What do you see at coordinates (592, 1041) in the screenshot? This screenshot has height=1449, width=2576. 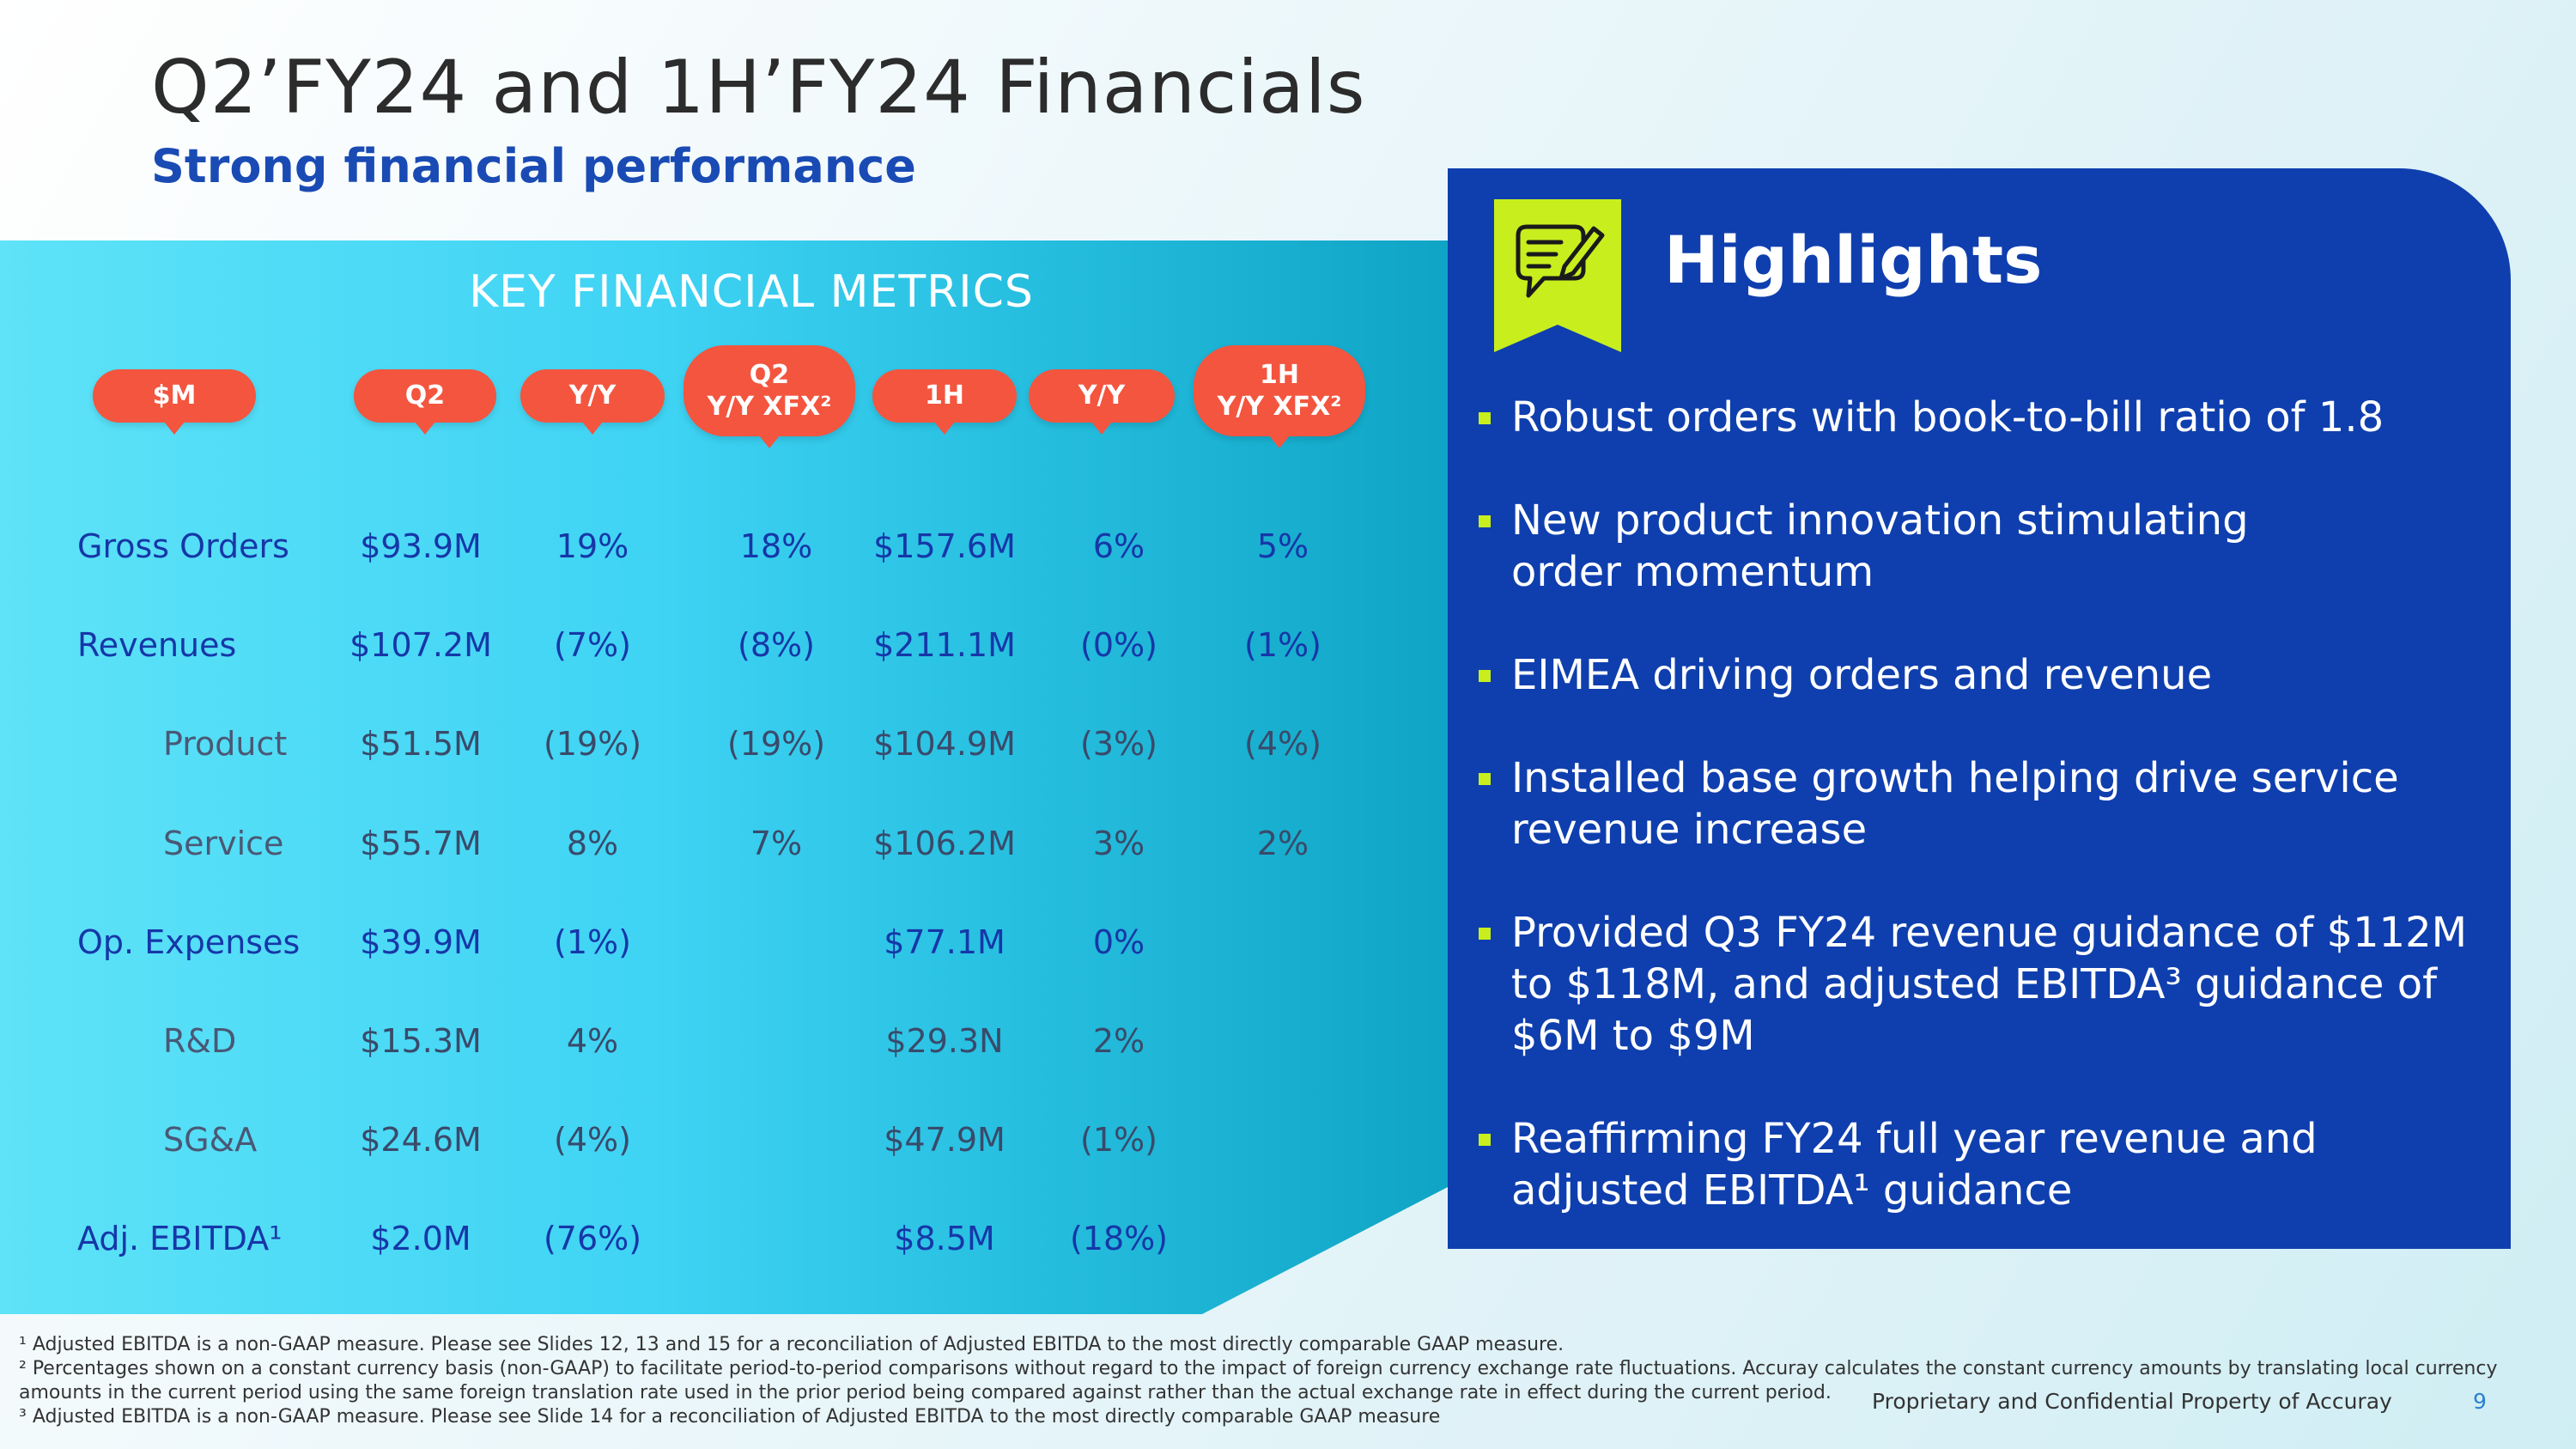 I see `metric-value: 4%` at bounding box center [592, 1041].